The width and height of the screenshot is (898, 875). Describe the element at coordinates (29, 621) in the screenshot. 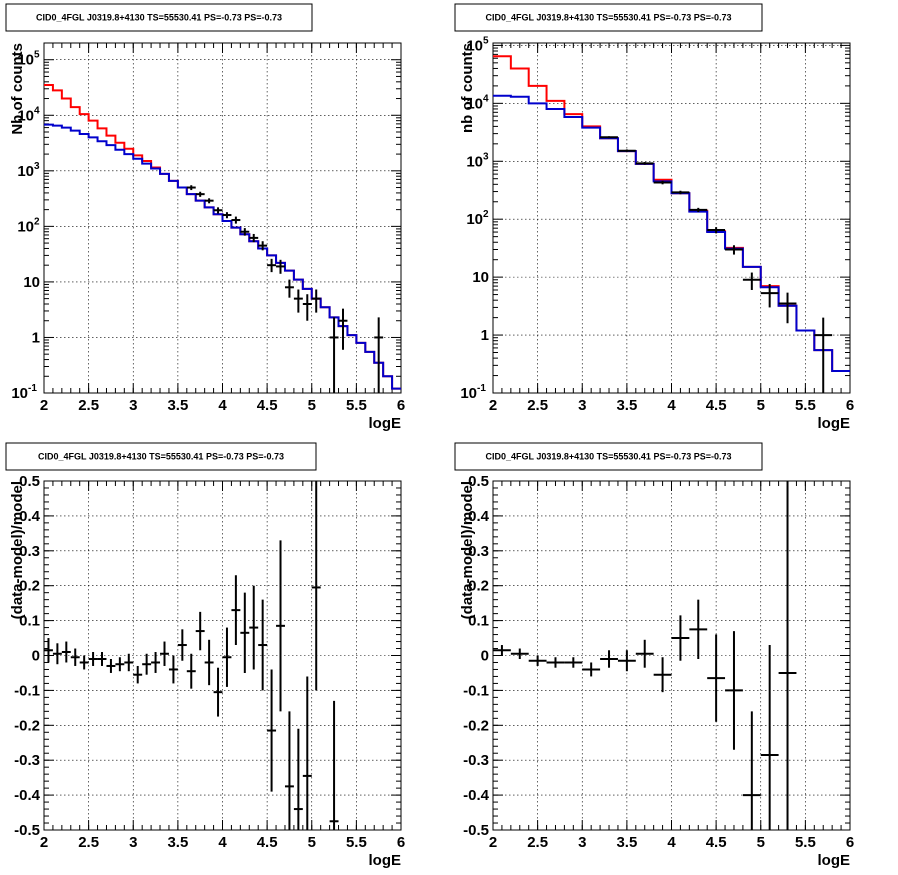

I see `y-tick-label: 0.1` at that location.